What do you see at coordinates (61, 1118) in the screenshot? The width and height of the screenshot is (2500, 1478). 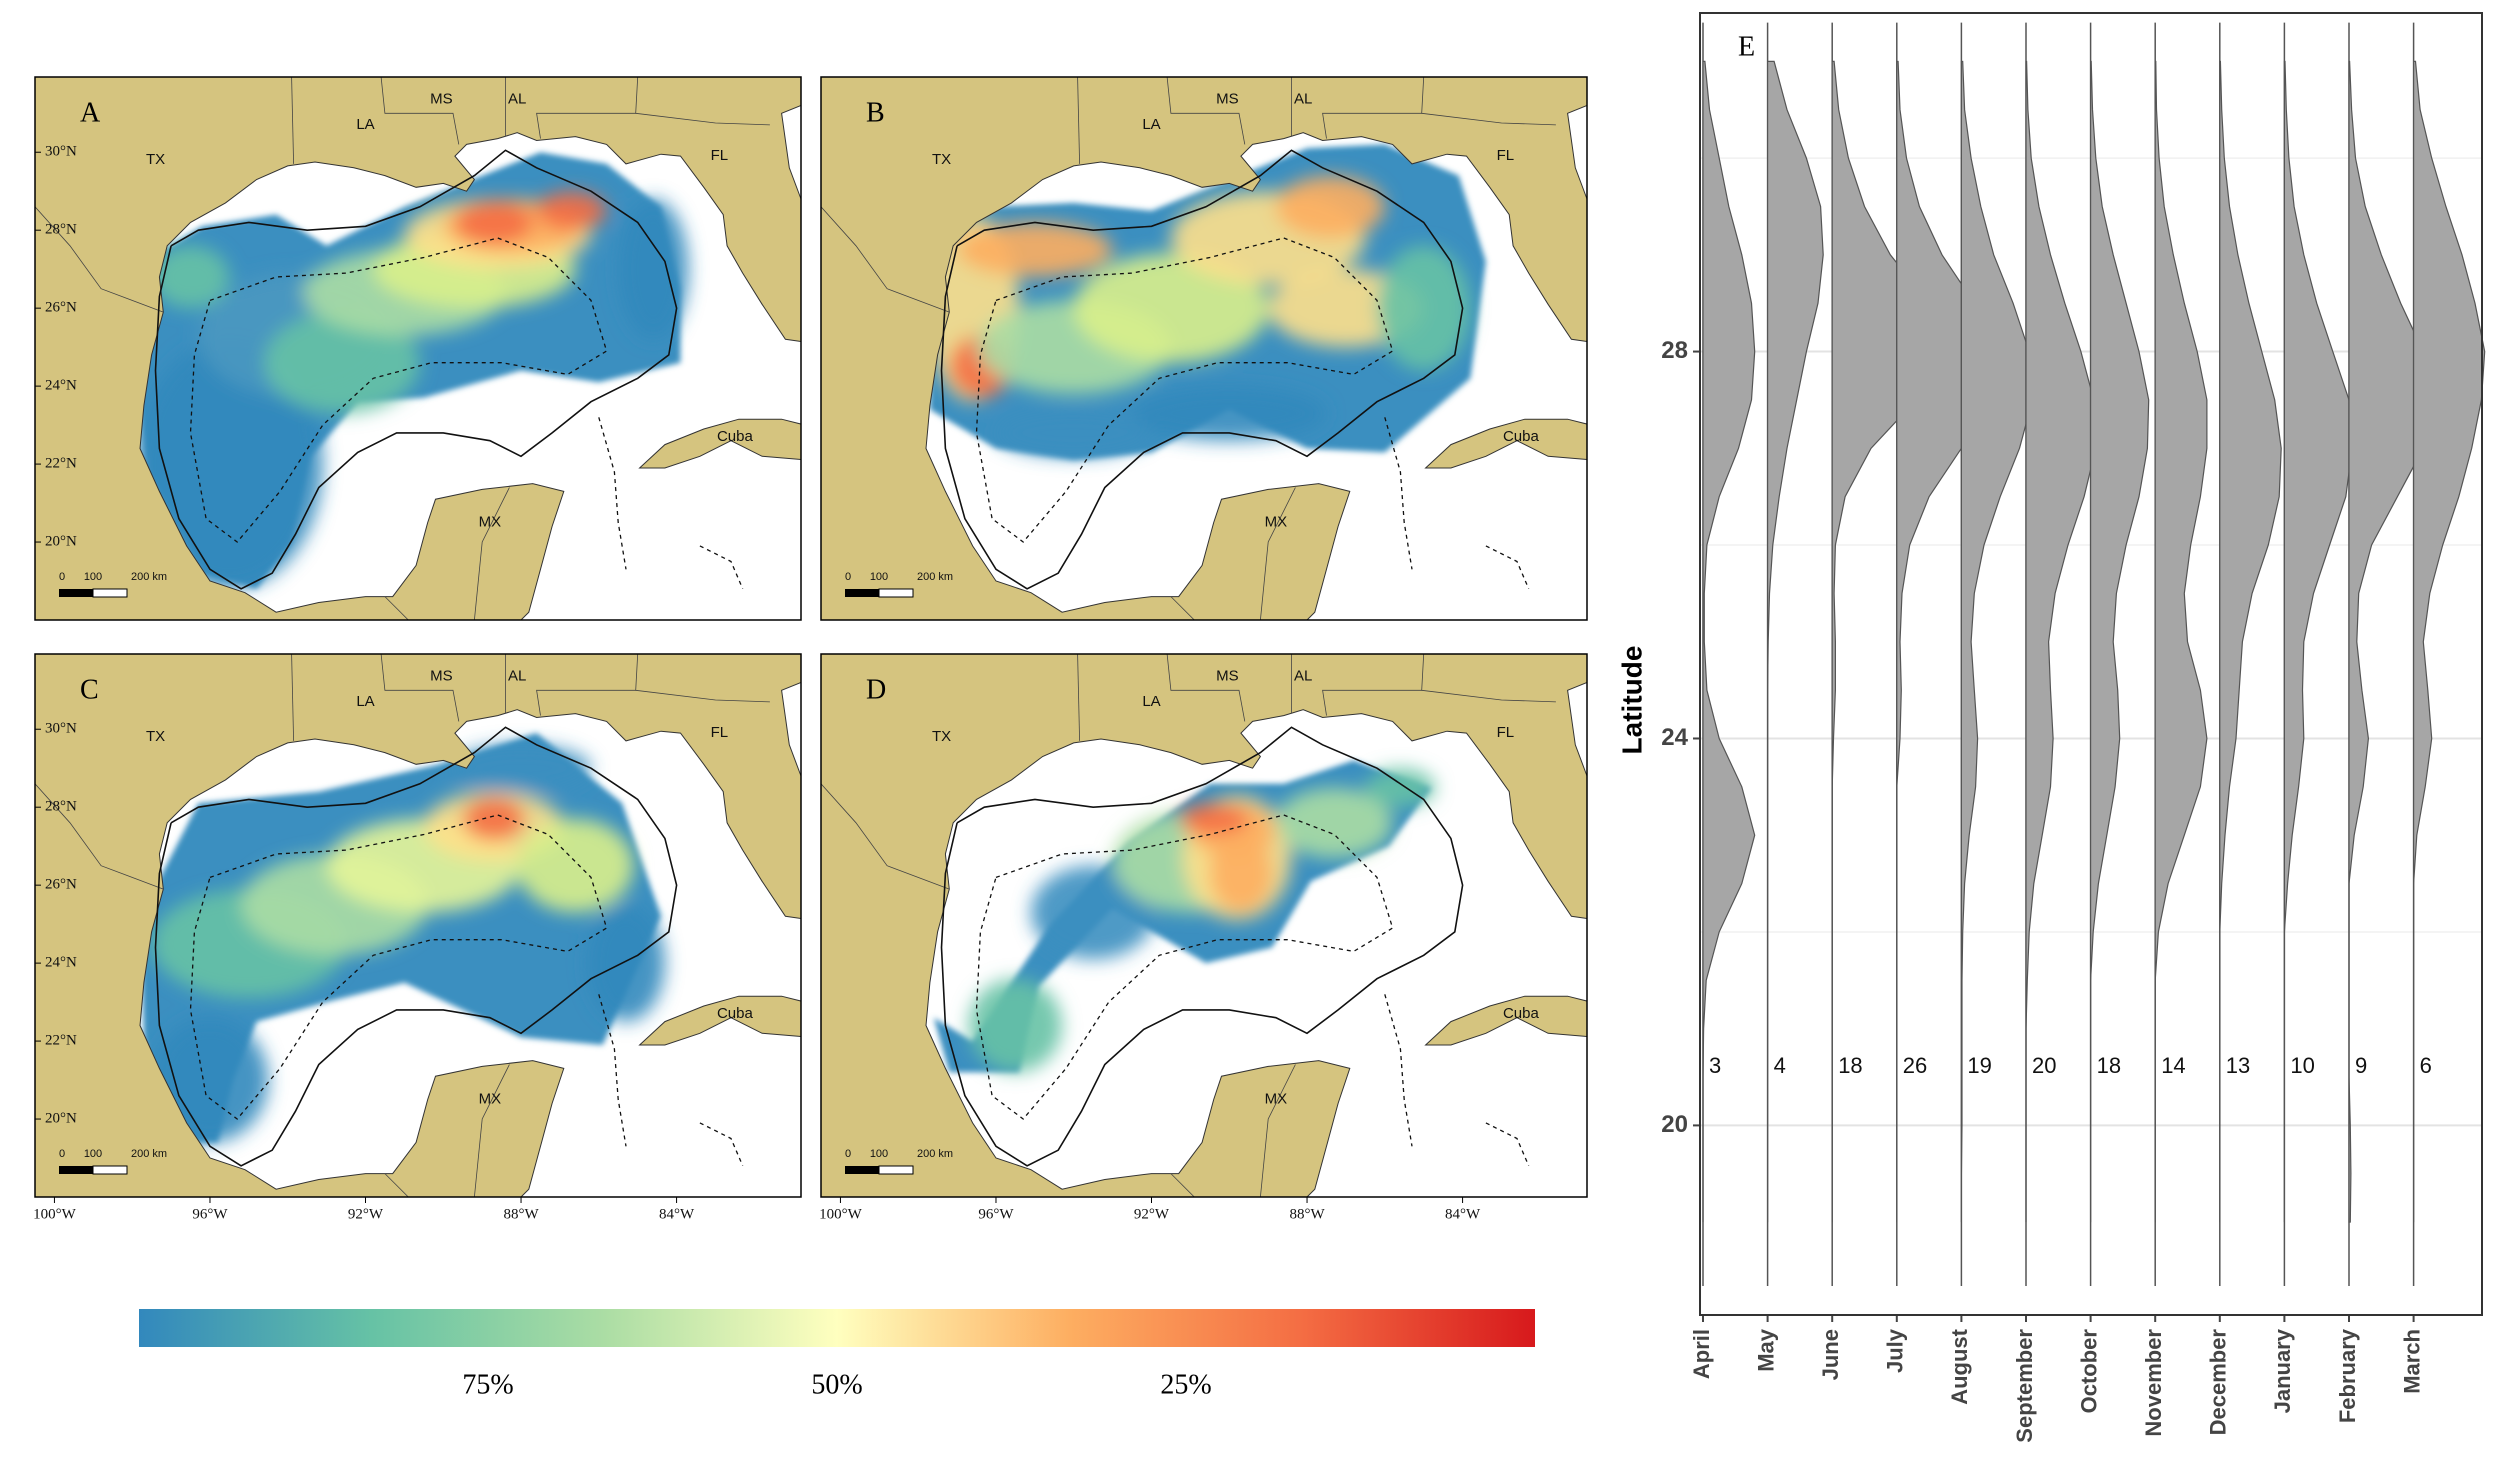 I see `y-tick-label: 20°N` at bounding box center [61, 1118].